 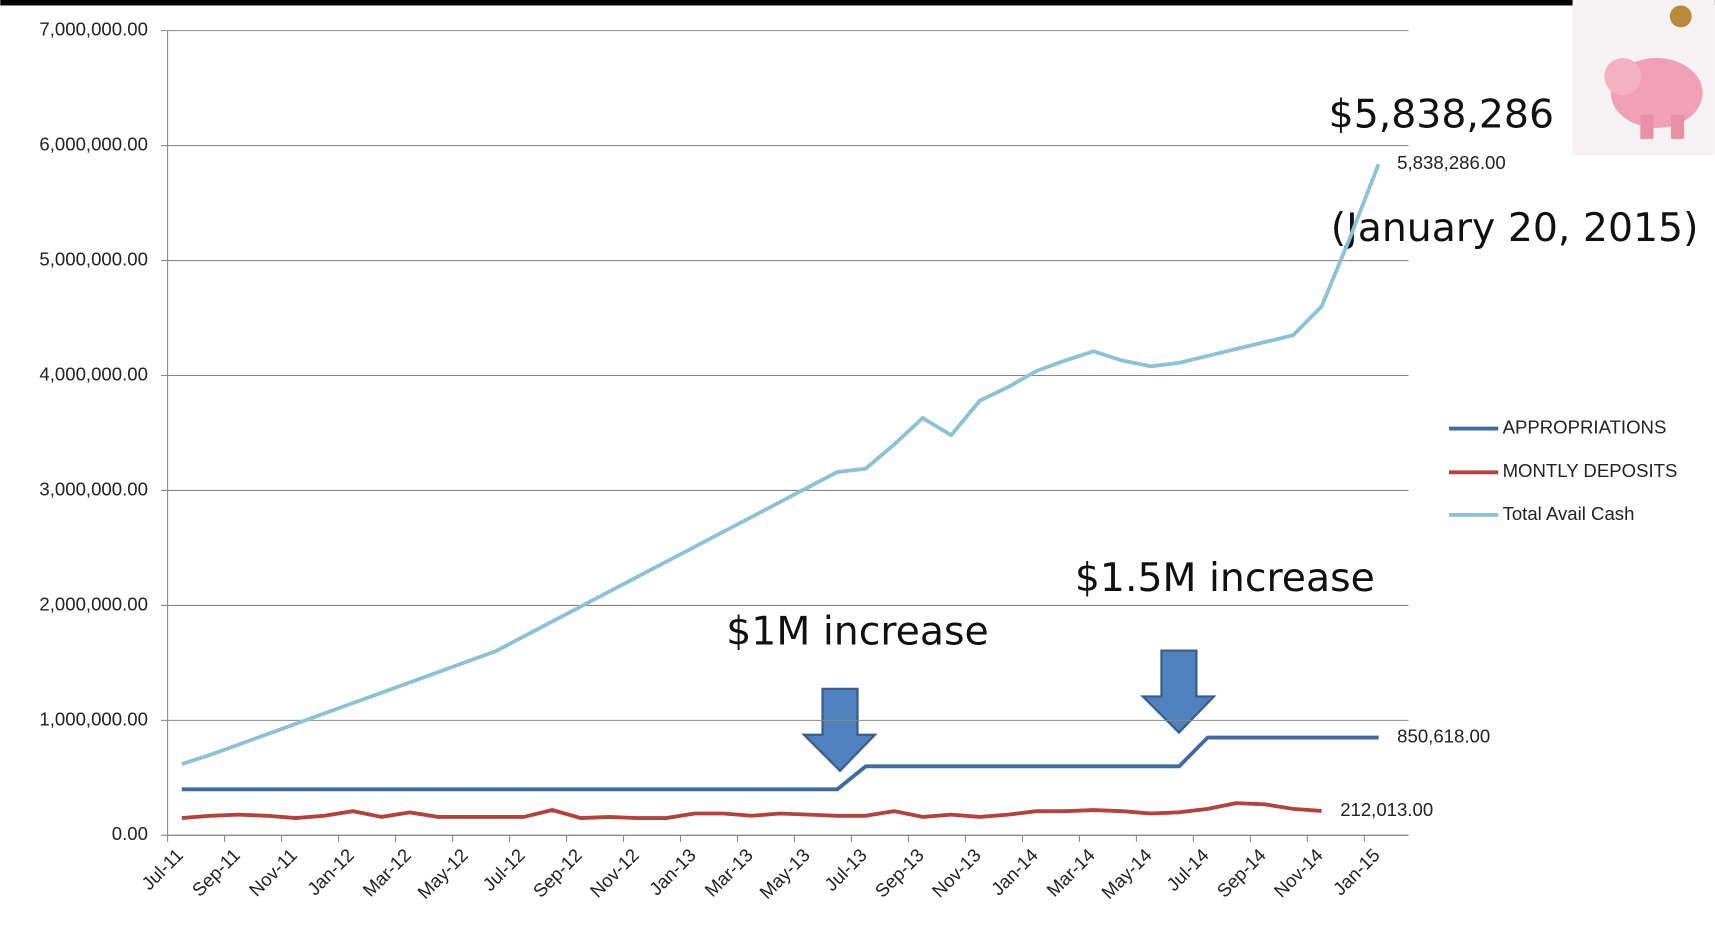 What do you see at coordinates (1643, 78) in the screenshot?
I see `piggy-bank-photo` at bounding box center [1643, 78].